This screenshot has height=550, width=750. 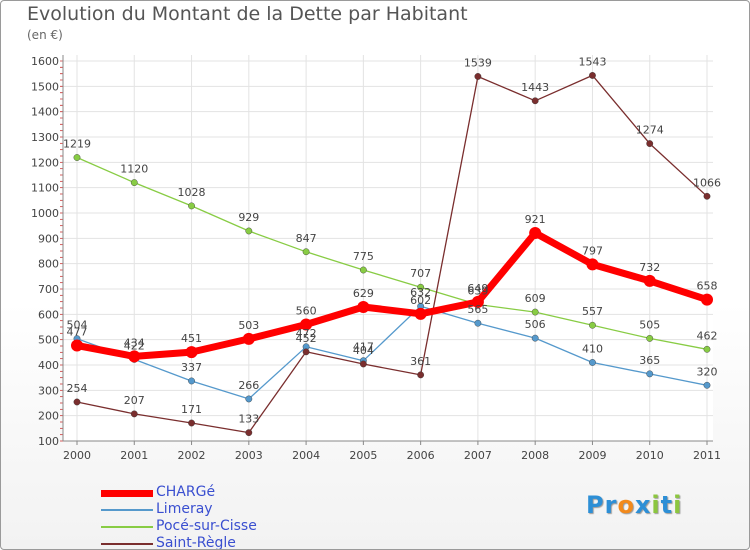 What do you see at coordinates (707, 182) in the screenshot?
I see `data-label-saint-r-gle: 1066` at bounding box center [707, 182].